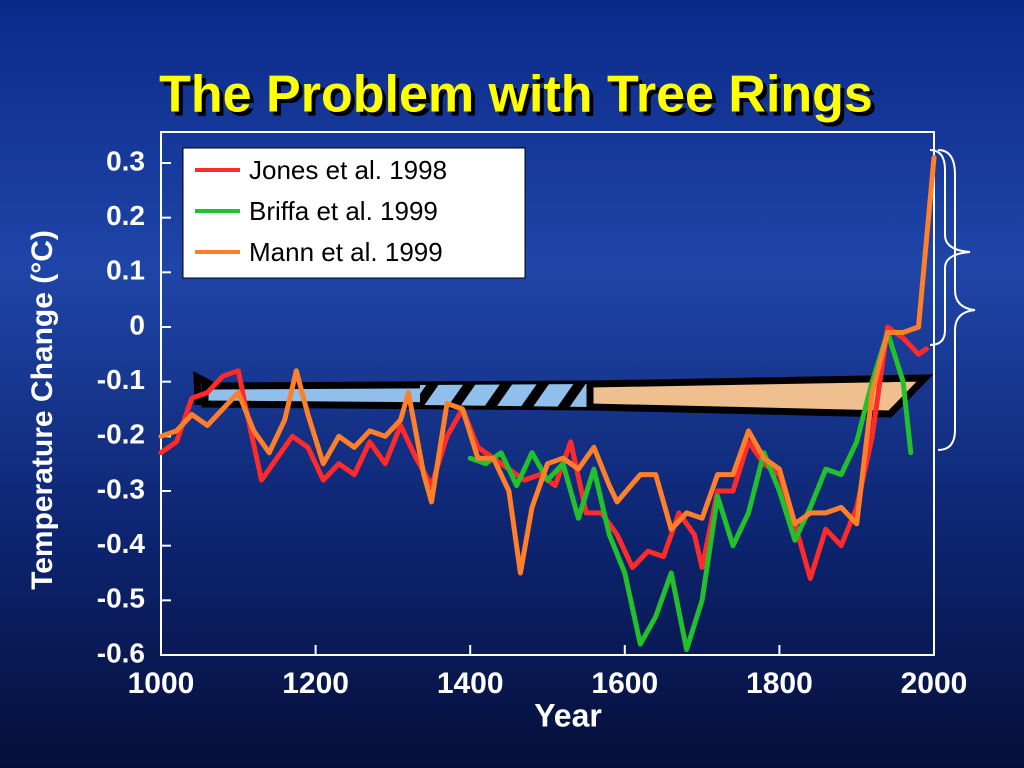  I want to click on x-axis-label: Year, so click(568, 715).